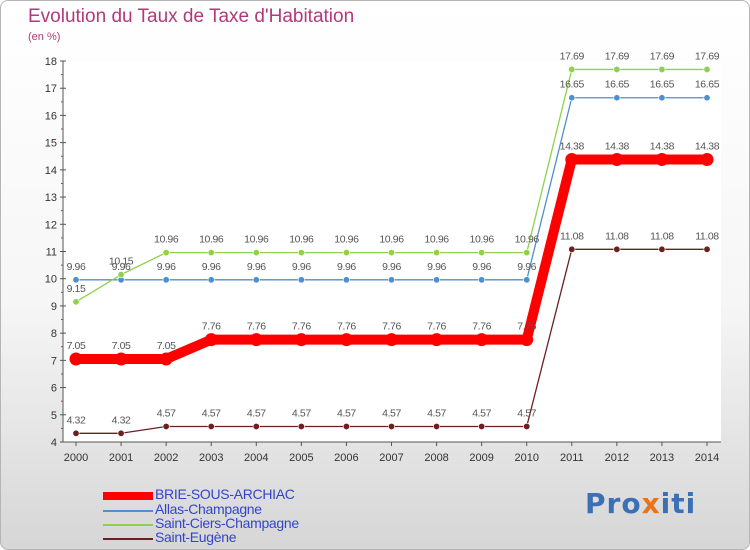 The width and height of the screenshot is (750, 550). I want to click on data-label-0-8: 7.76, so click(436, 327).